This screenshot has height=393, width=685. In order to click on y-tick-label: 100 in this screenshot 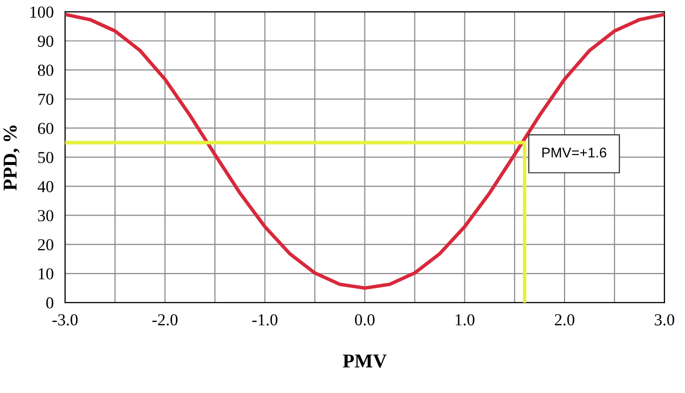, I will do `click(42, 12)`.